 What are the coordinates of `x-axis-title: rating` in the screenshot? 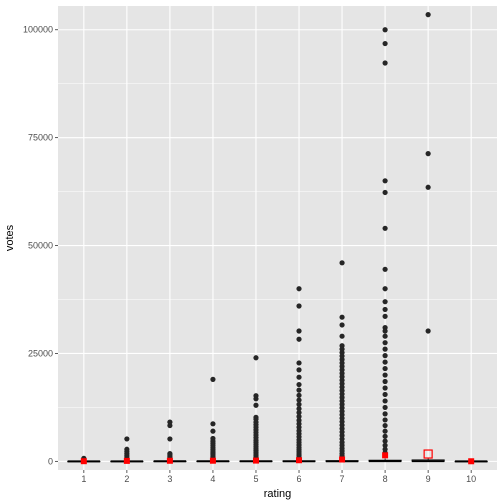 It's located at (278, 494).